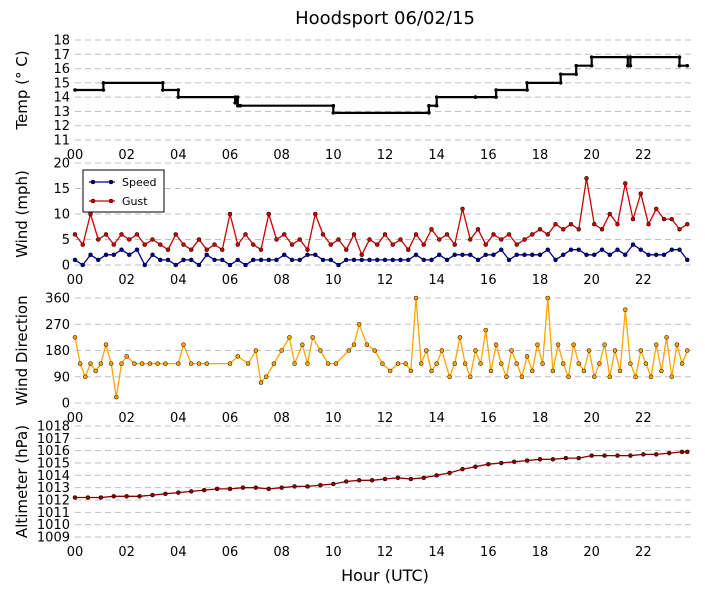  Describe the element at coordinates (75, 280) in the screenshot. I see `x-tick-label: 00` at that location.